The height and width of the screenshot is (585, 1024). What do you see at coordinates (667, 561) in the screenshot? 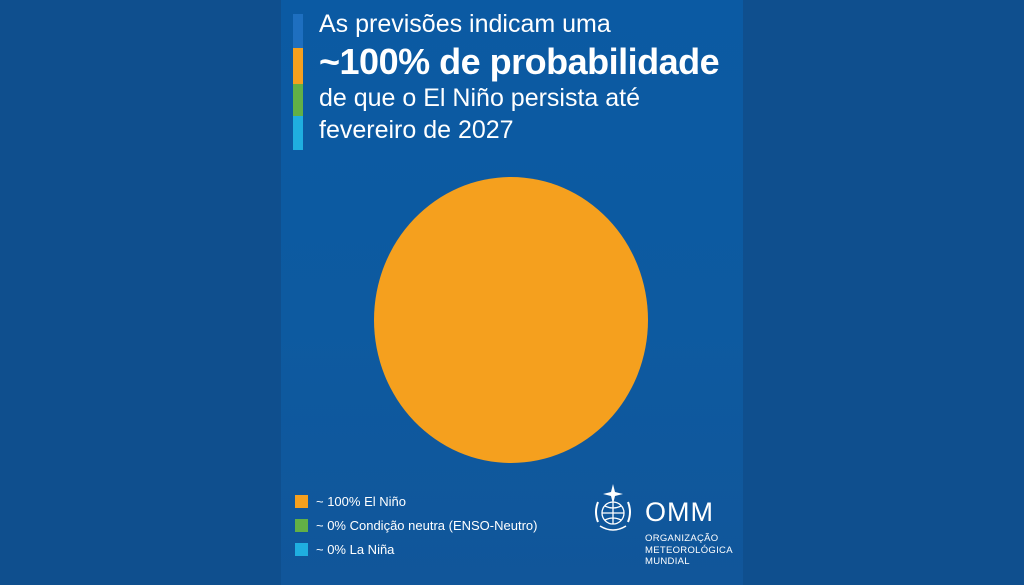
I see `logo-name-line-3: MUNDIAL` at bounding box center [667, 561].